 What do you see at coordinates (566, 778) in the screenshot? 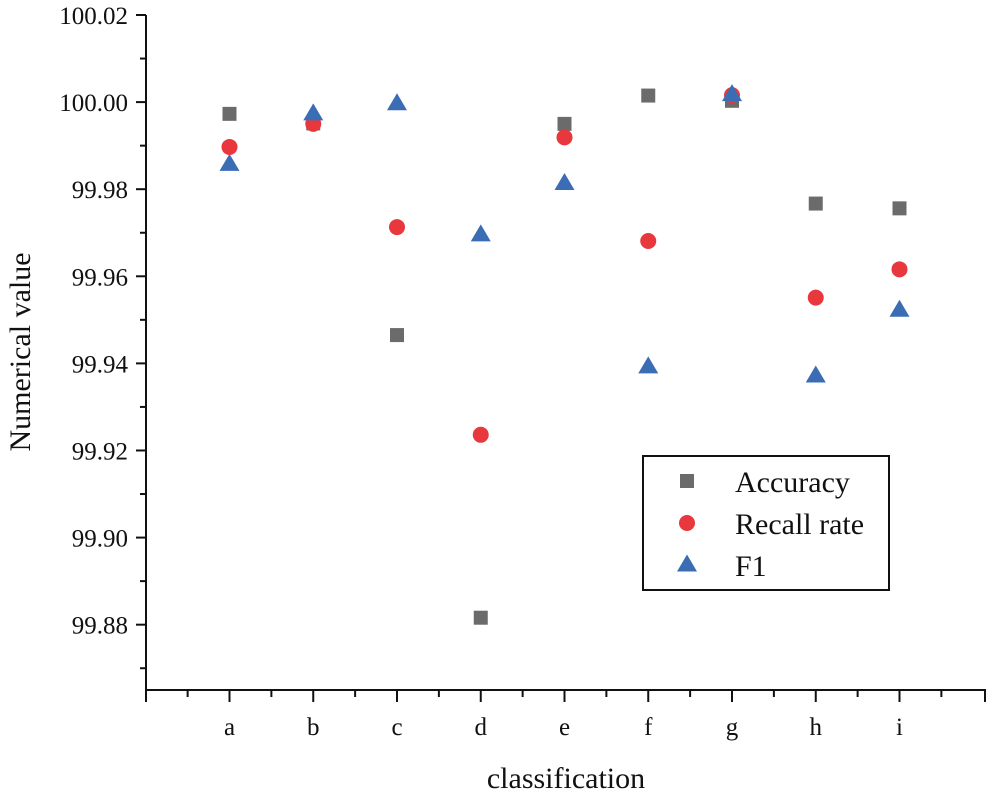
I see `x-axis-title: classification` at bounding box center [566, 778].